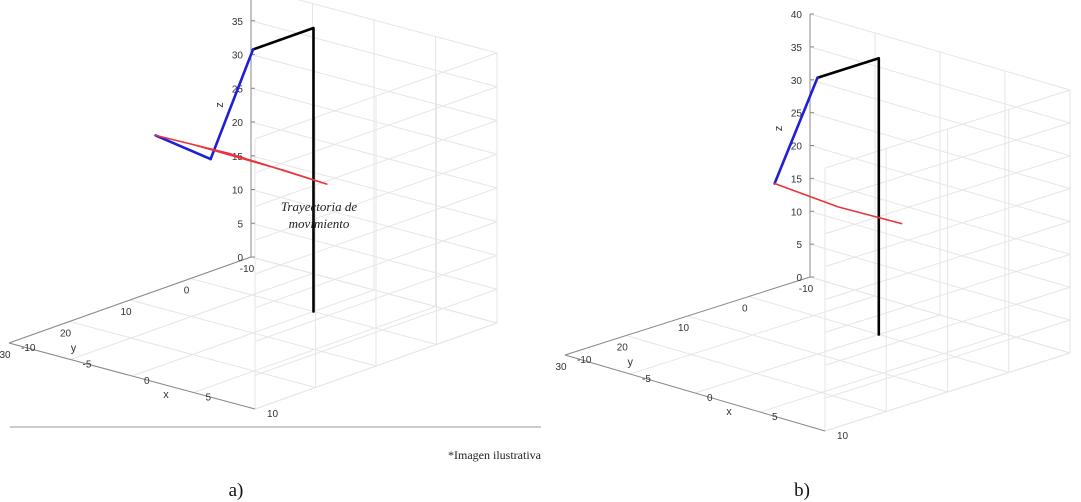  Describe the element at coordinates (495, 455) in the screenshot. I see `footnote: *Imagen ilustrativa` at that location.